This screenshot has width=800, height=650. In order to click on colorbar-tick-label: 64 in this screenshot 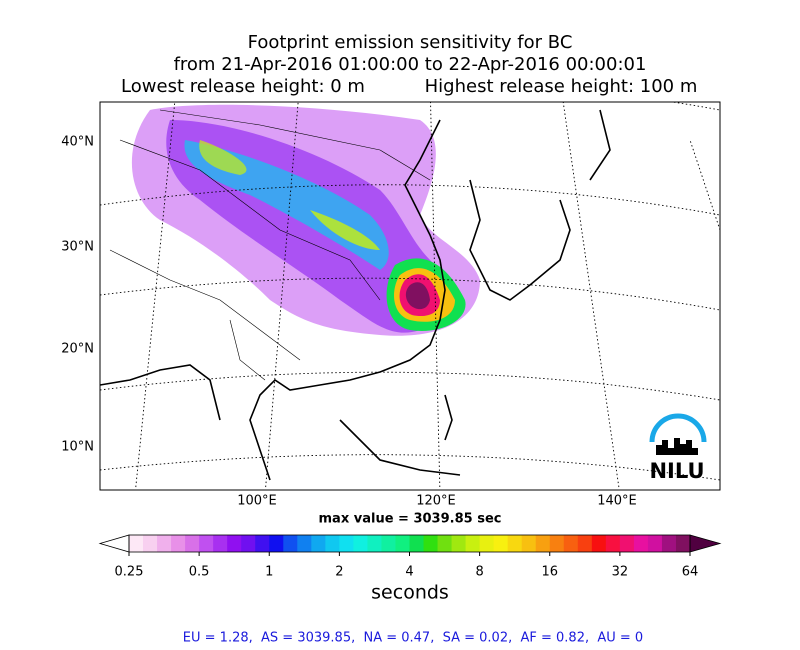, I will do `click(690, 572)`.